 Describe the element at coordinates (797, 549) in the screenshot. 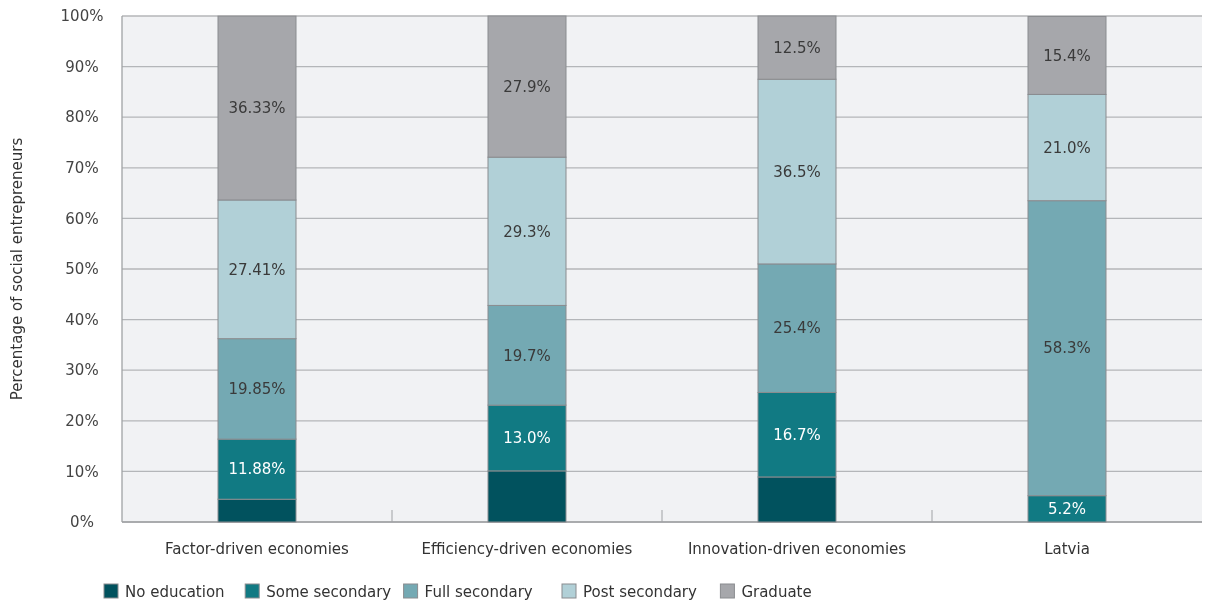

I see `x-tick-label: Innovation-driven economies` at that location.